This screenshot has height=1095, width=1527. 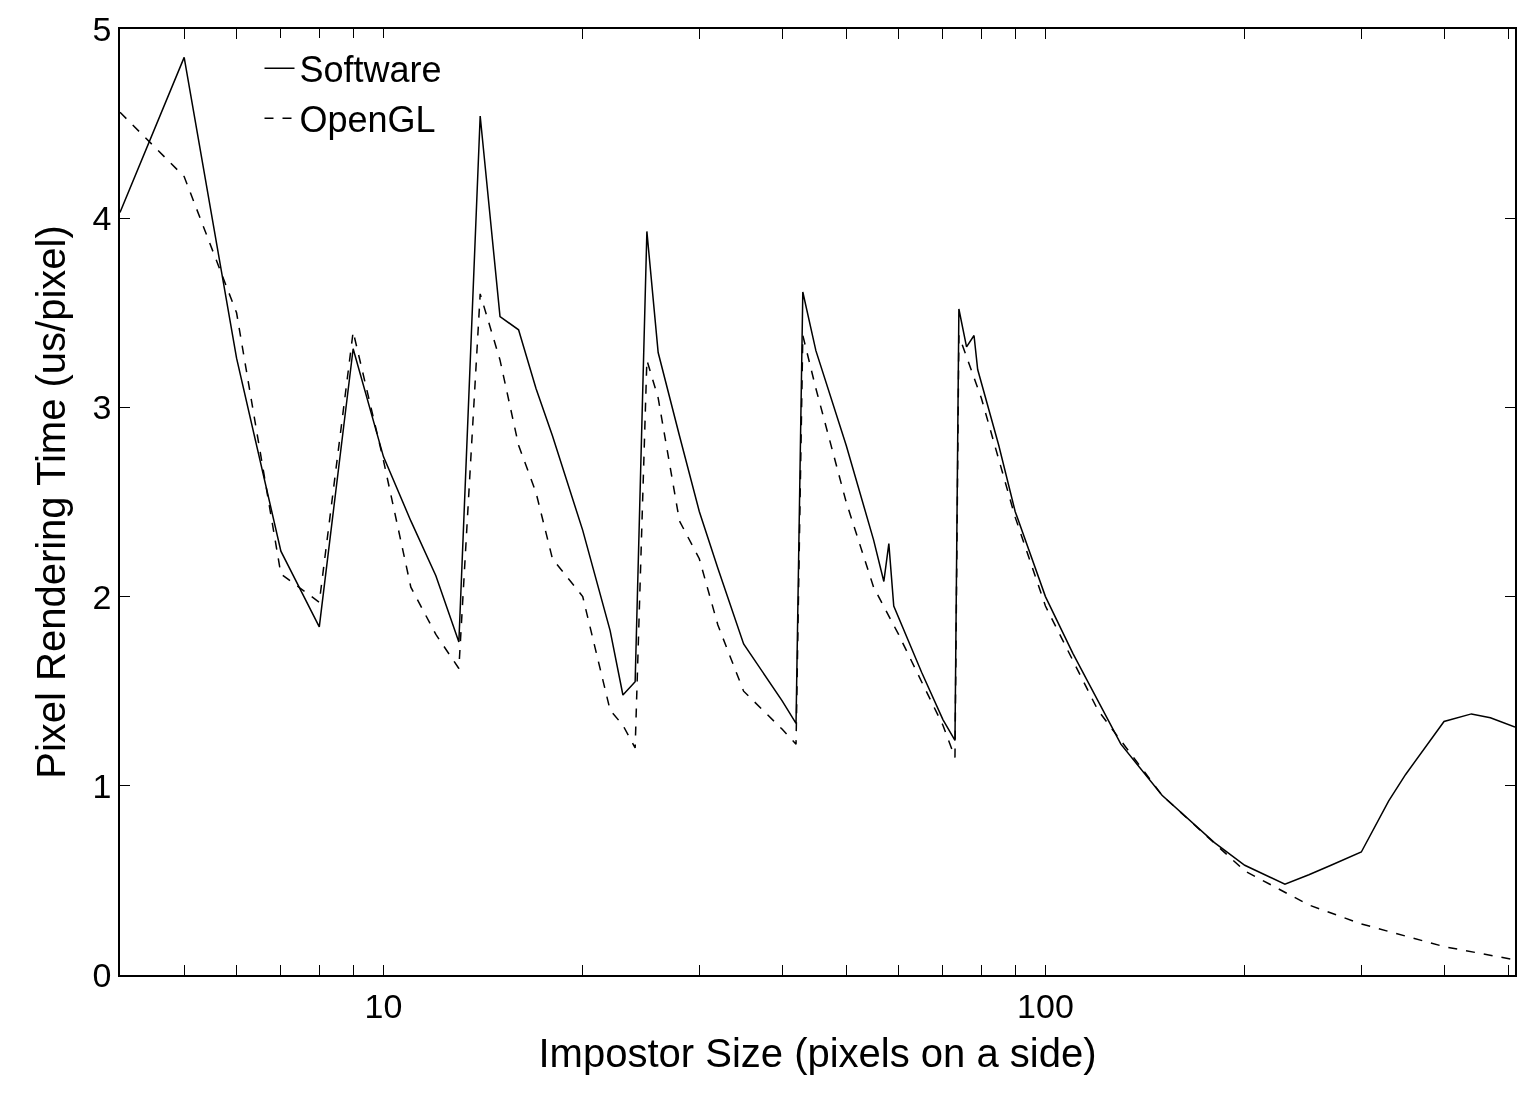 What do you see at coordinates (383, 1005) in the screenshot?
I see `x-tick-label: 10` at bounding box center [383, 1005].